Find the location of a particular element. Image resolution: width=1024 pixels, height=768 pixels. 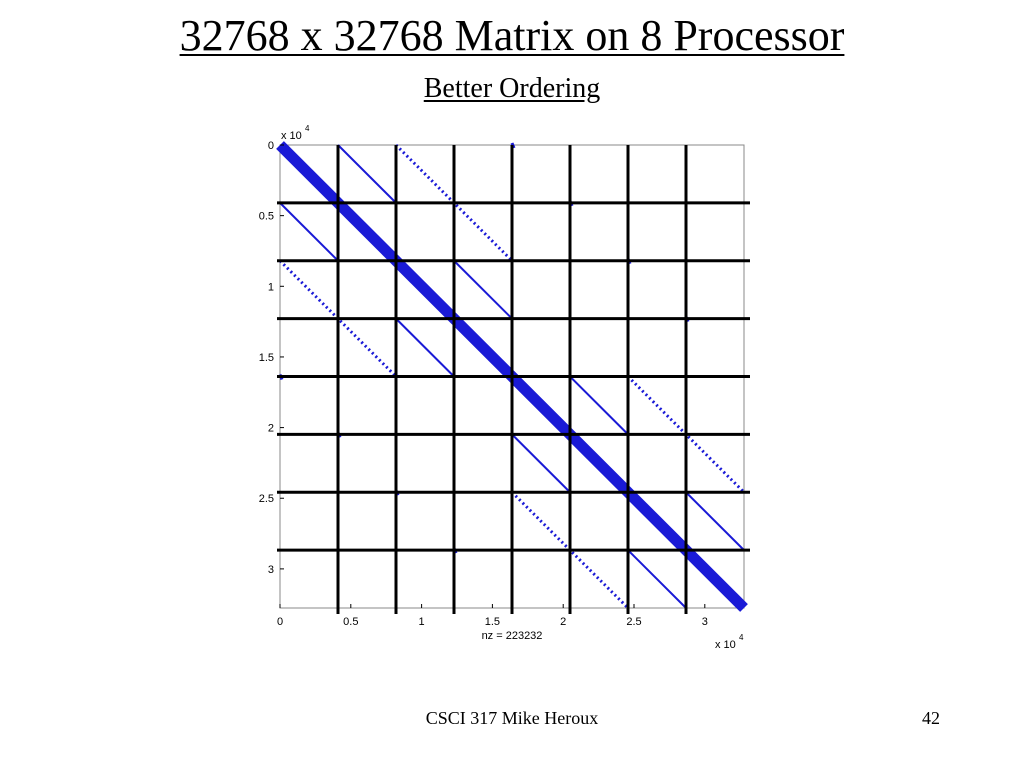

slide-title: 32768 x 32768 Matrix on 8 Processor is located at coordinates (512, 35).